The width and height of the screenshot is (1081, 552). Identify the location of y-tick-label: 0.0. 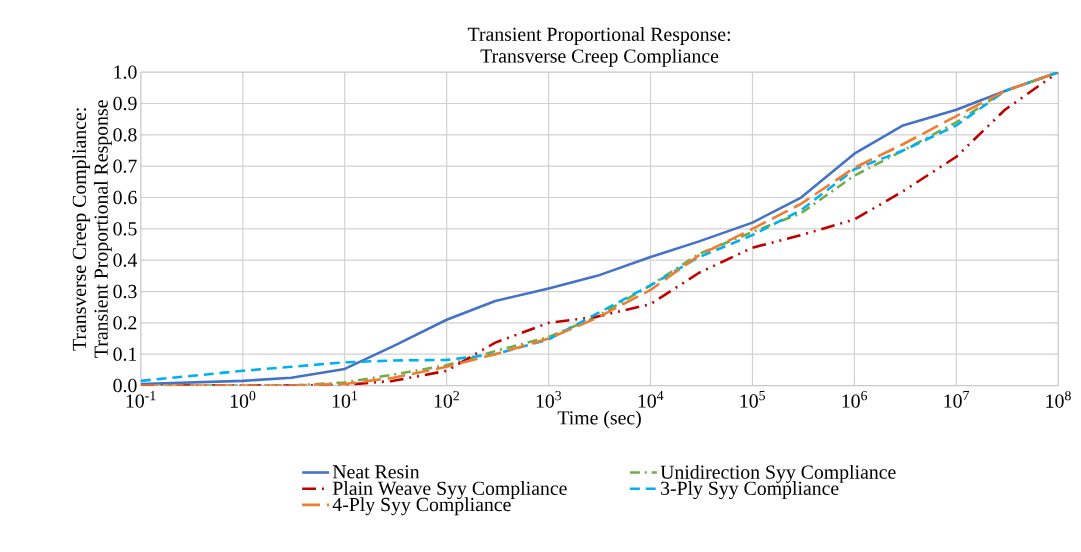
(125, 386).